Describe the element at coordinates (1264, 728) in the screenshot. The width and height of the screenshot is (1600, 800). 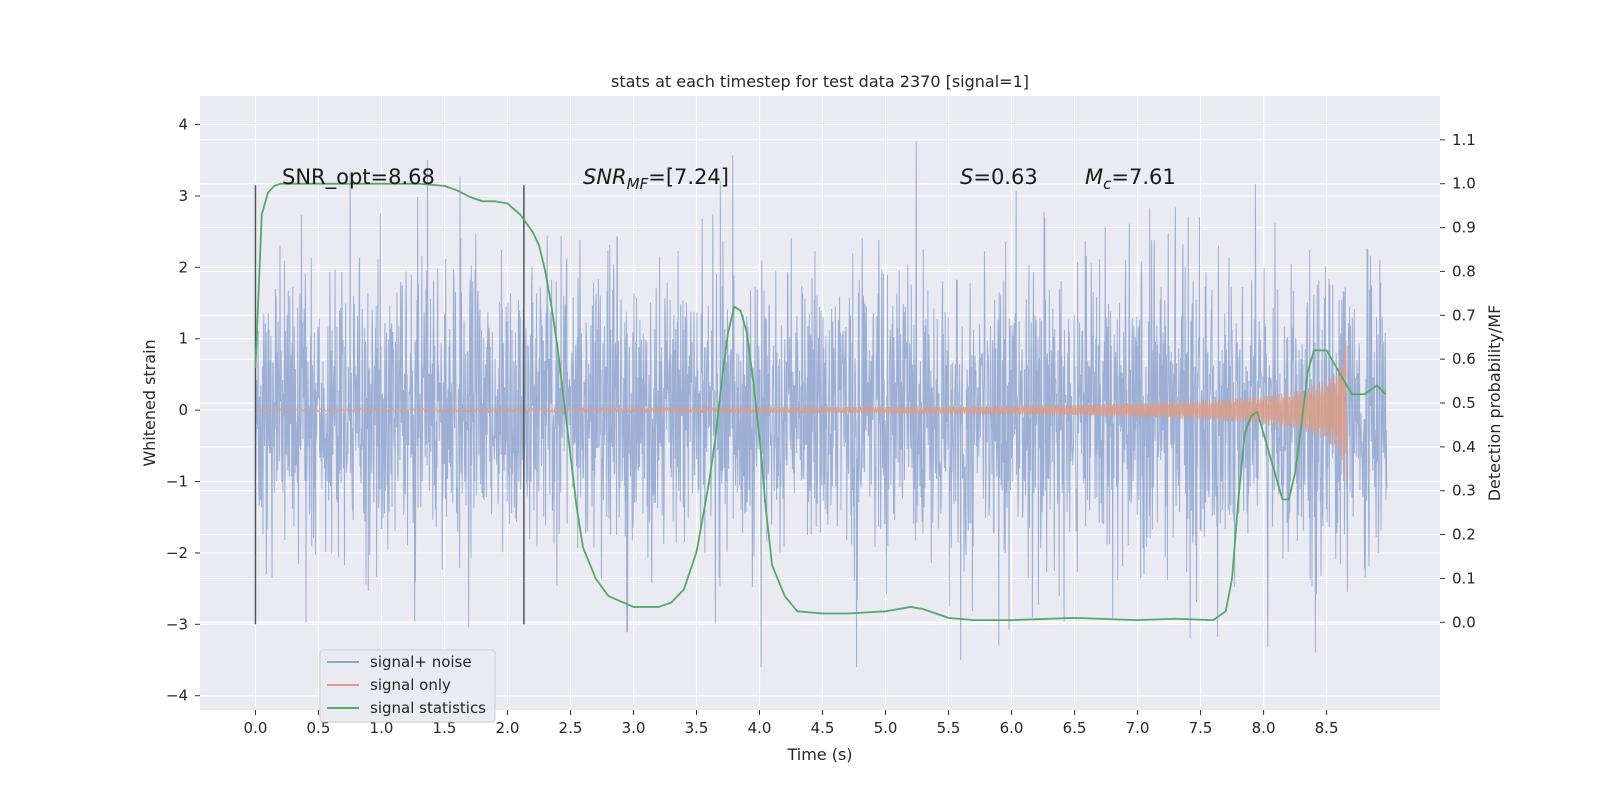
I see `x-tick-label: 8.0` at that location.